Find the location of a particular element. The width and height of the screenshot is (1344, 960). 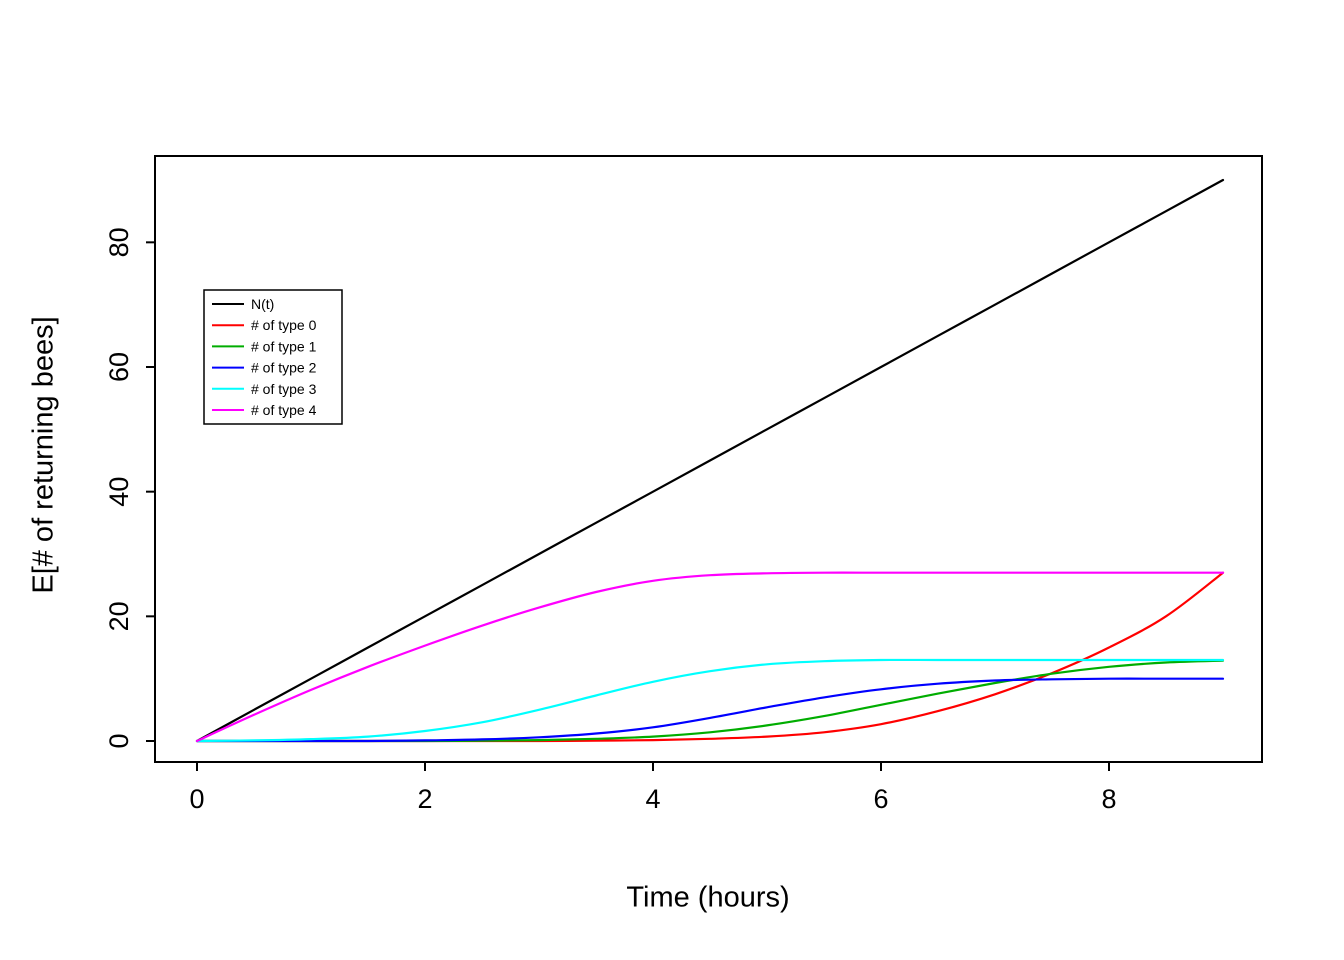

y-tick-label: 60 is located at coordinates (119, 367).